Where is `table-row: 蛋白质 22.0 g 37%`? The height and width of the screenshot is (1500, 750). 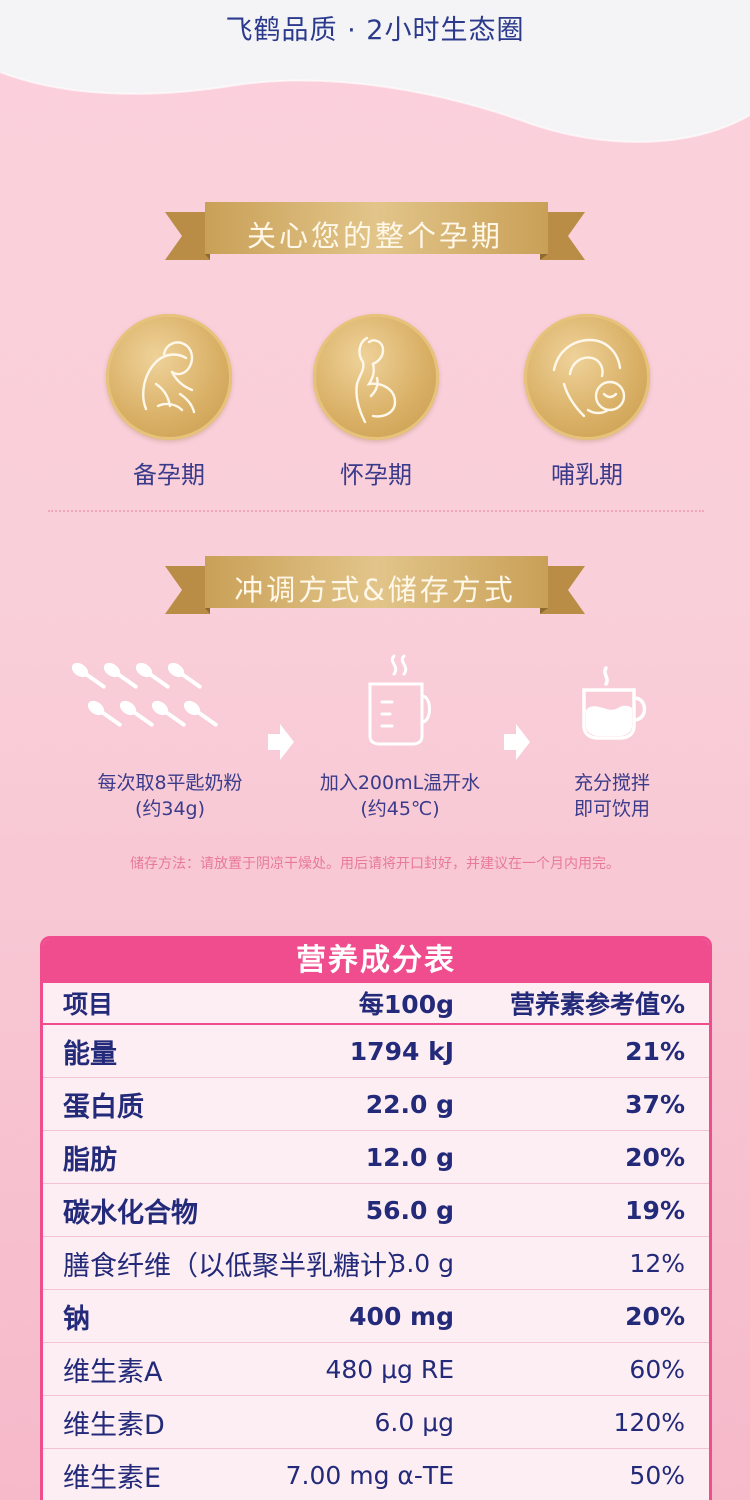
table-row: 蛋白质 22.0 g 37% is located at coordinates (376, 1104).